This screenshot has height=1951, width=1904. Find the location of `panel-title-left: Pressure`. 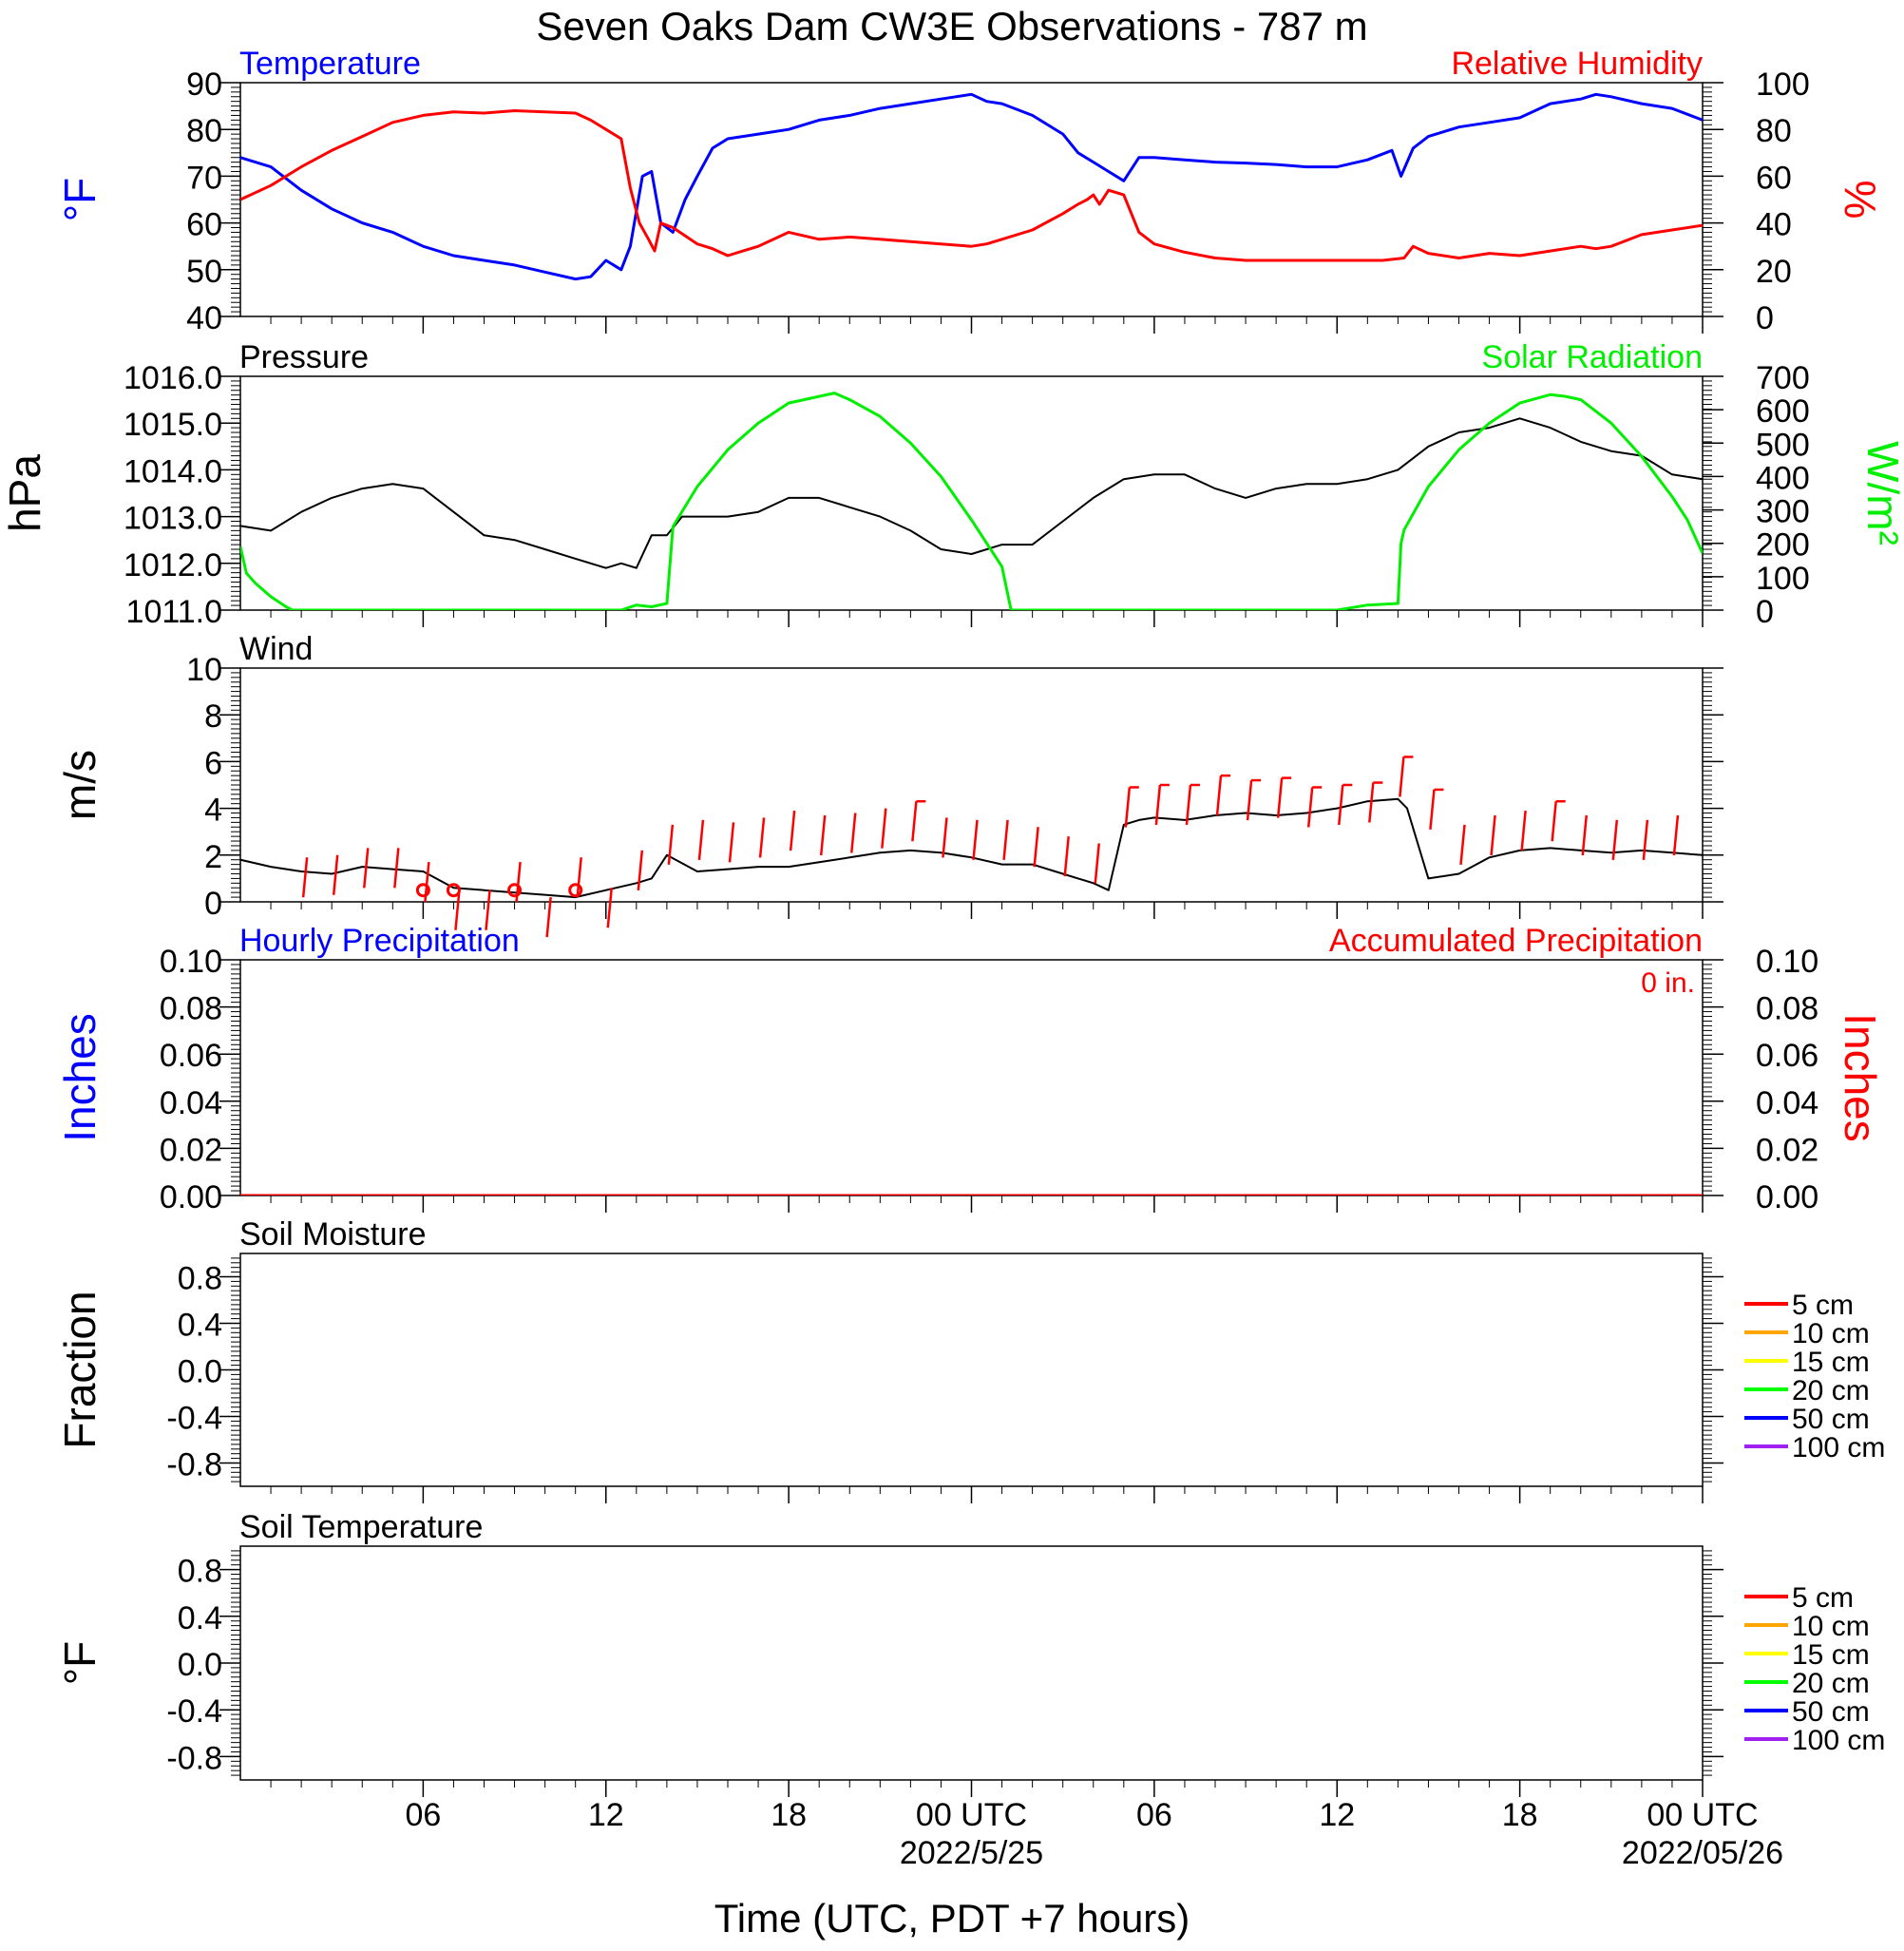

panel-title-left: Pressure is located at coordinates (304, 357).